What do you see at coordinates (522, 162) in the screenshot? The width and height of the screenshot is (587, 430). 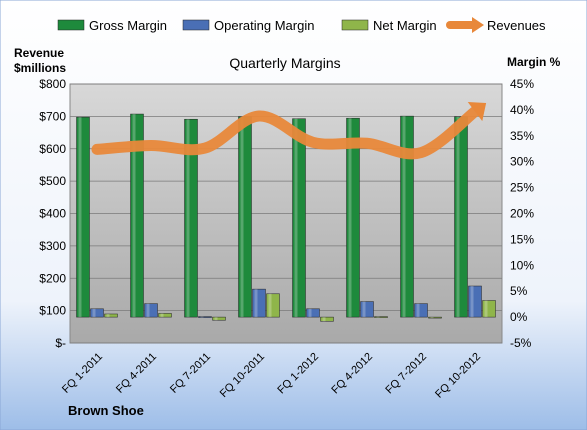 I see `right-tick-label: 30%` at bounding box center [522, 162].